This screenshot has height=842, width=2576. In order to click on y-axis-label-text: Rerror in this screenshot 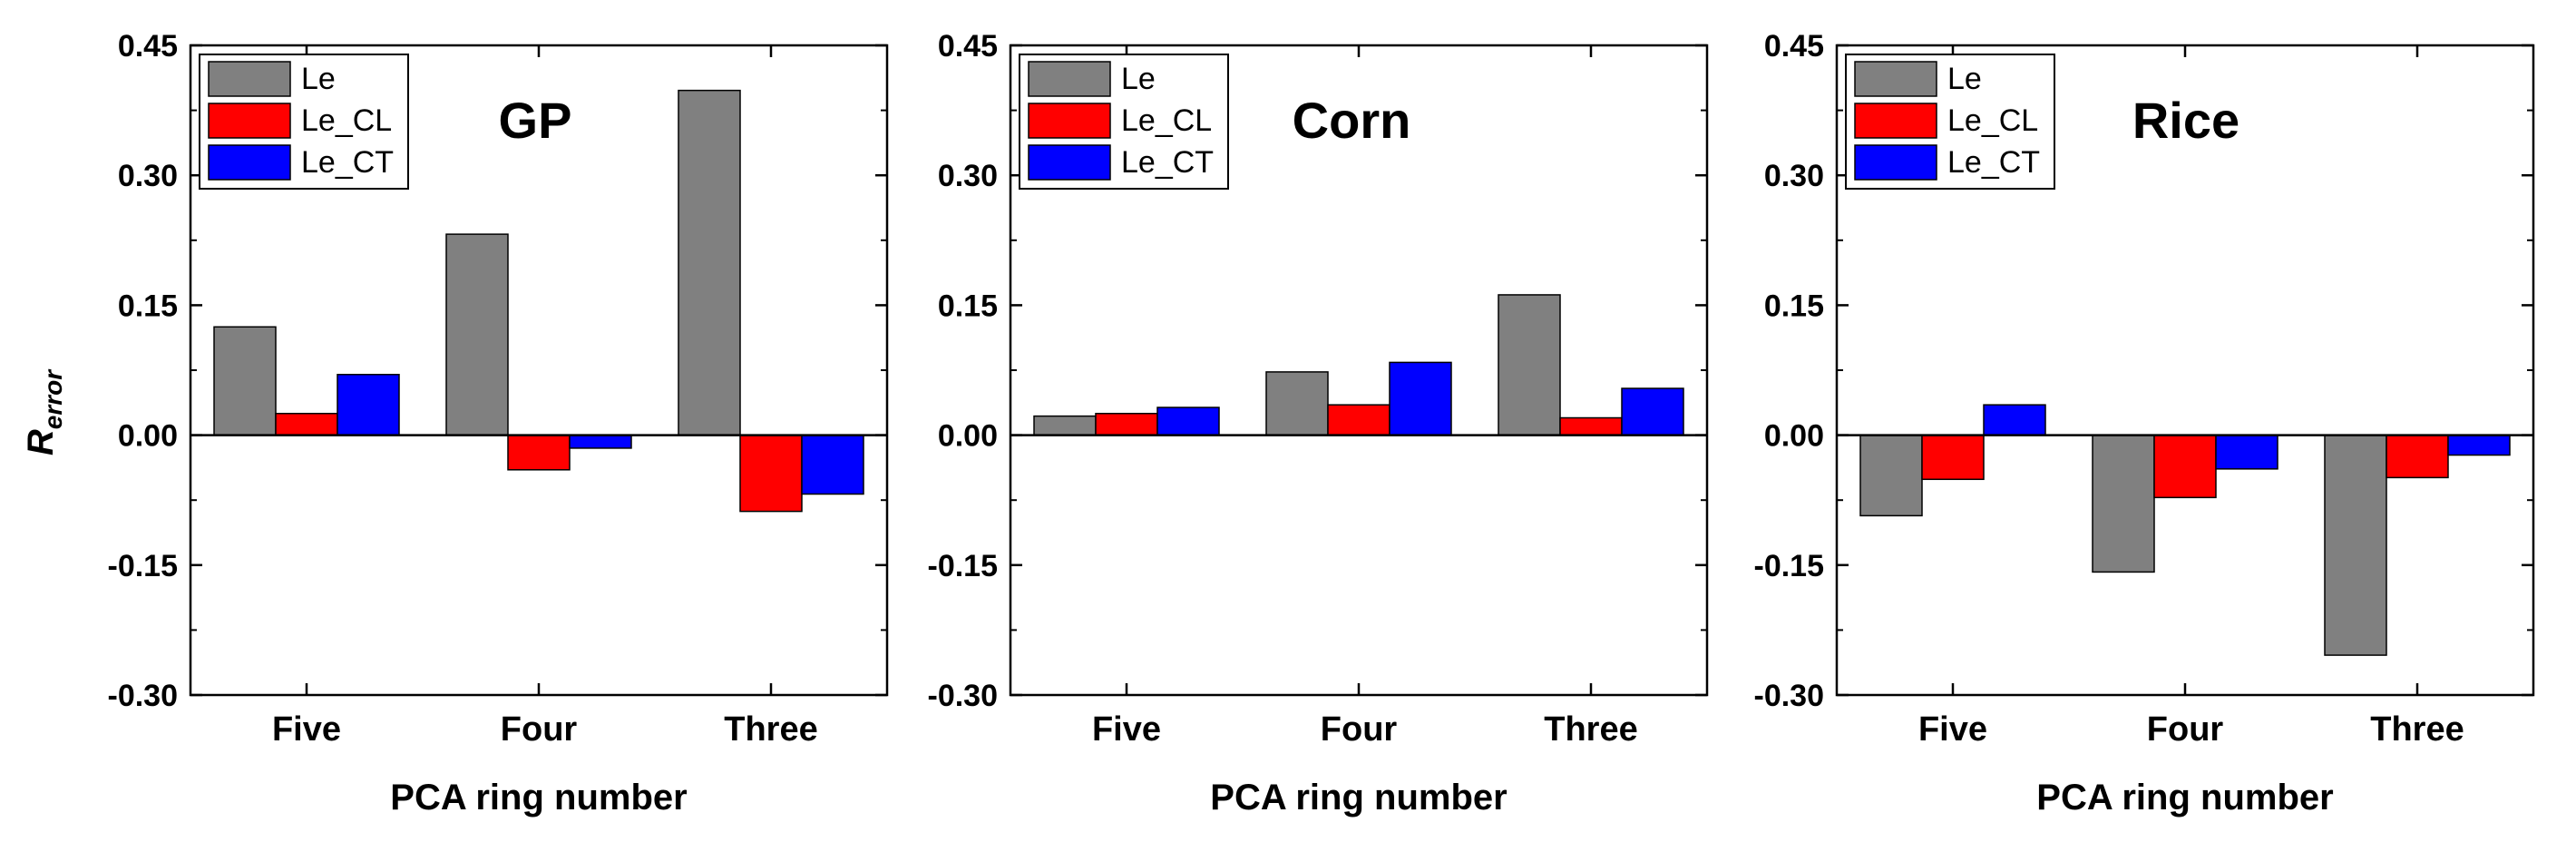, I will do `click(44, 411)`.